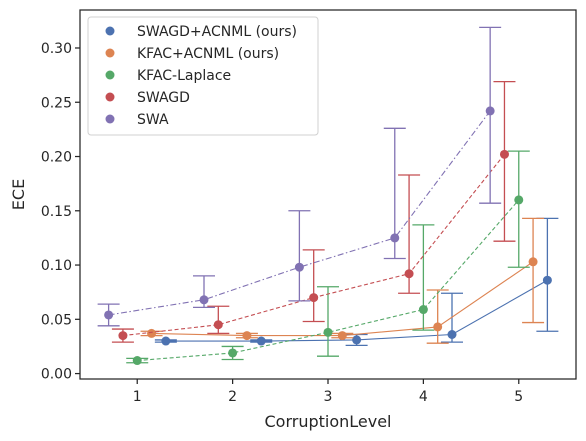 The image size is (586, 441). I want to click on x-axis-label: CorruptionLevel, so click(327, 421).